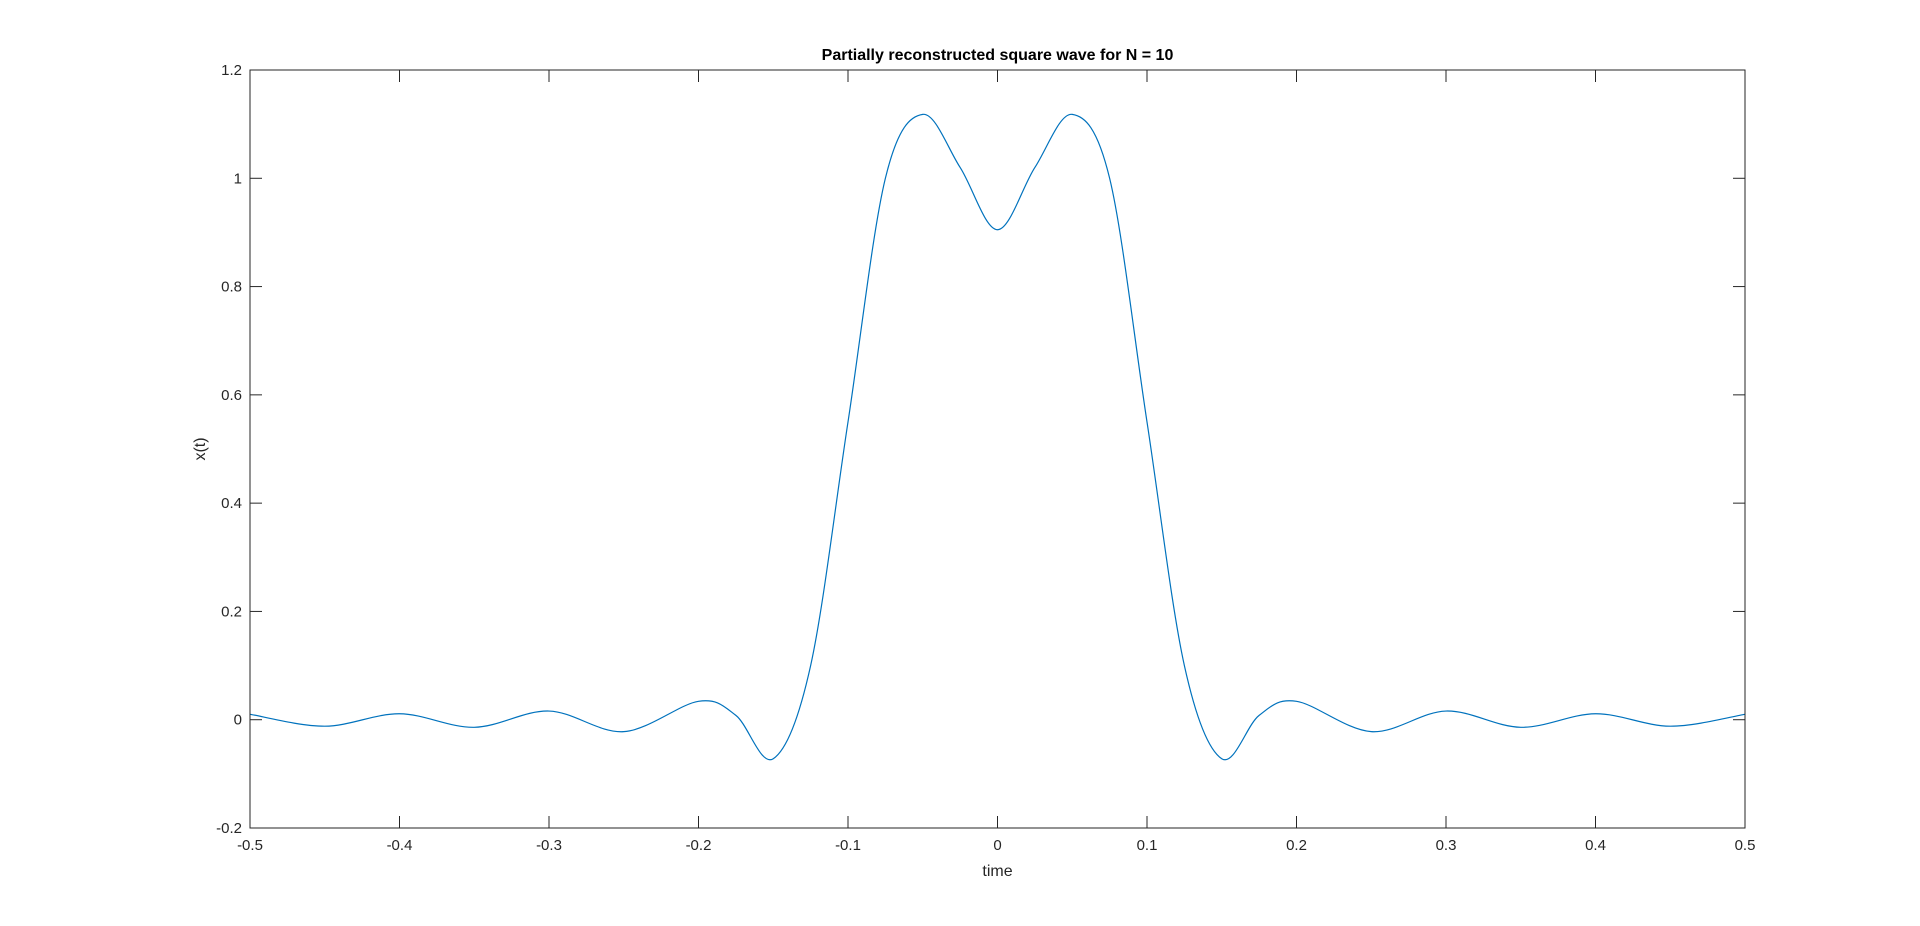 Image resolution: width=1920 pixels, height=926 pixels. What do you see at coordinates (250, 845) in the screenshot?
I see `x-tick-label: -0.5` at bounding box center [250, 845].